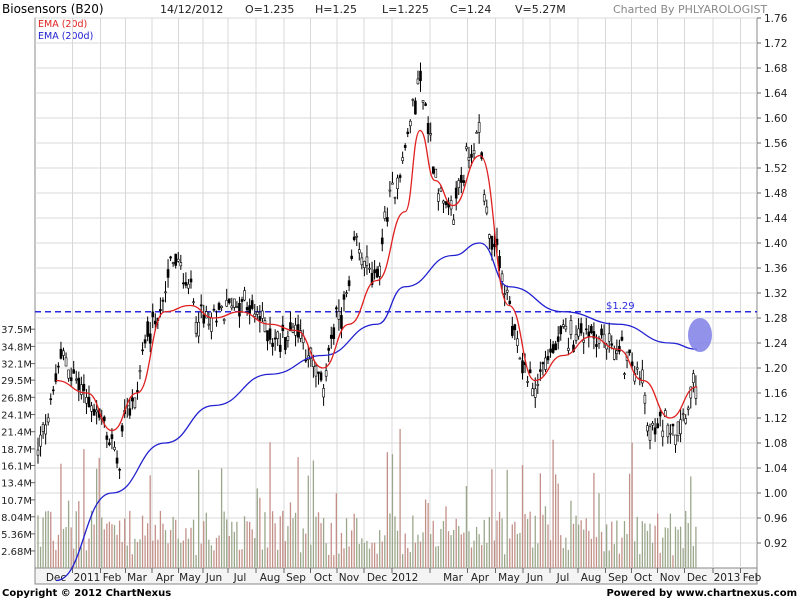  I want to click on quote-close: C=1.24, so click(471, 9).